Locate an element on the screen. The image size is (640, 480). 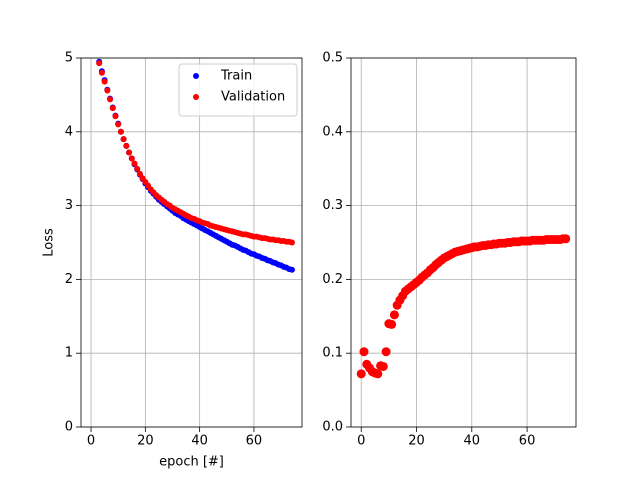
legend-label: Train is located at coordinates (236, 76).